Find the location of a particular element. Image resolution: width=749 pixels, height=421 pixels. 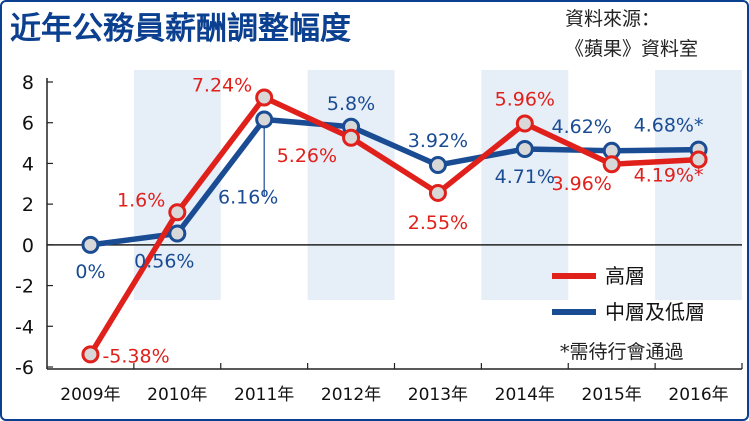

legend-label: 高層 is located at coordinates (625, 276).